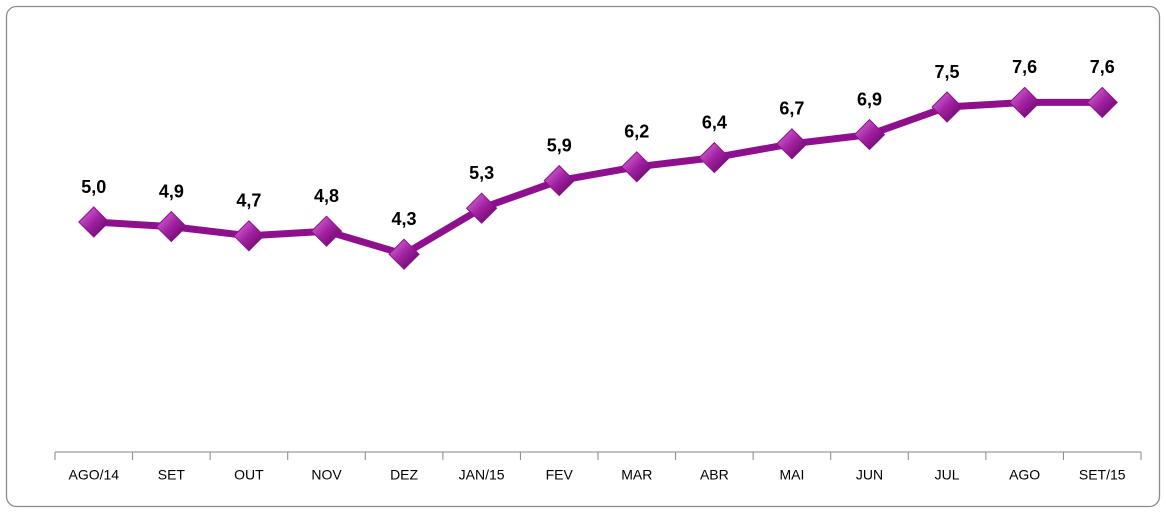 The height and width of the screenshot is (513, 1166). What do you see at coordinates (248, 201) in the screenshot?
I see `data-label: 4,7` at bounding box center [248, 201].